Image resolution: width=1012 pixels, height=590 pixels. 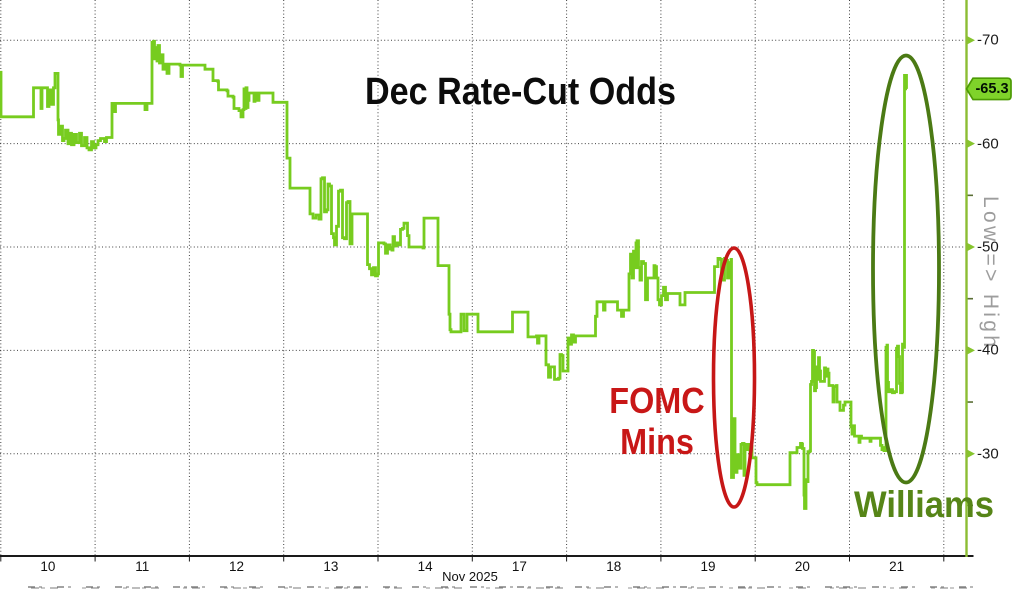 I want to click on x-axis-month-label: Nov 2025, so click(x=470, y=576).